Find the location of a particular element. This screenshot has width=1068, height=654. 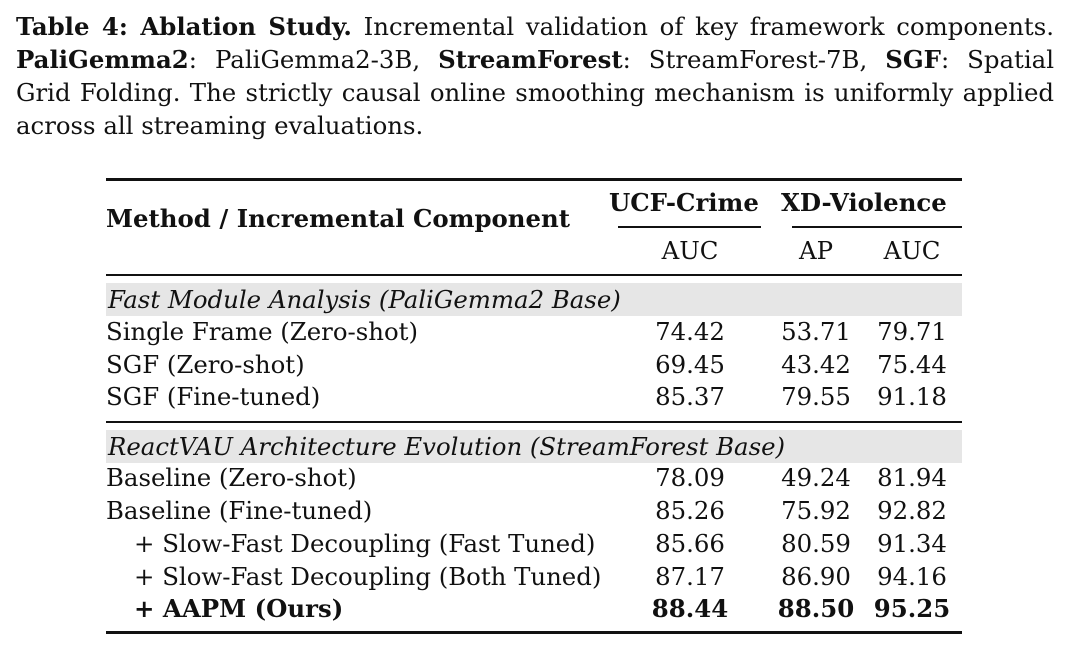

row-xd-auc: 91.18 is located at coordinates (912, 396).